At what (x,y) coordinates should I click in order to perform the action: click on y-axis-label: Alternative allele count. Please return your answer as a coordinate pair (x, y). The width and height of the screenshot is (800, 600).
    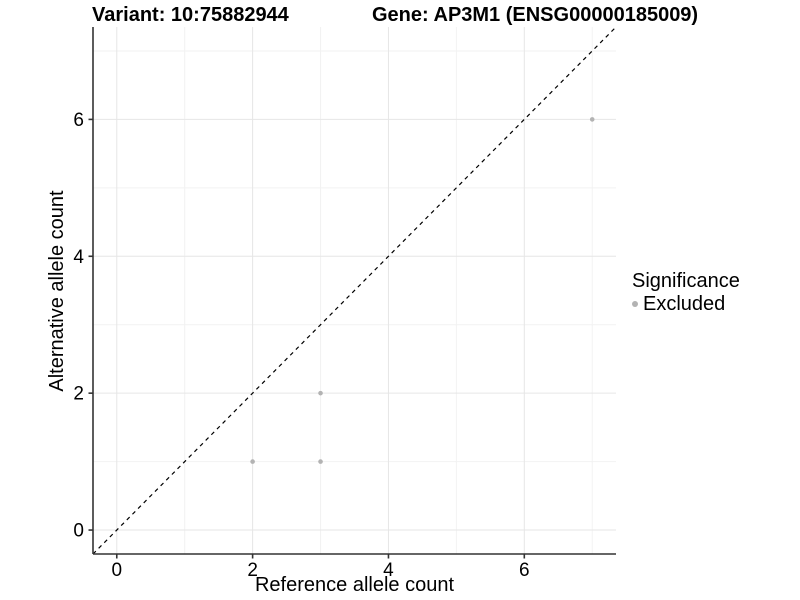
    Looking at the image, I should click on (57, 291).